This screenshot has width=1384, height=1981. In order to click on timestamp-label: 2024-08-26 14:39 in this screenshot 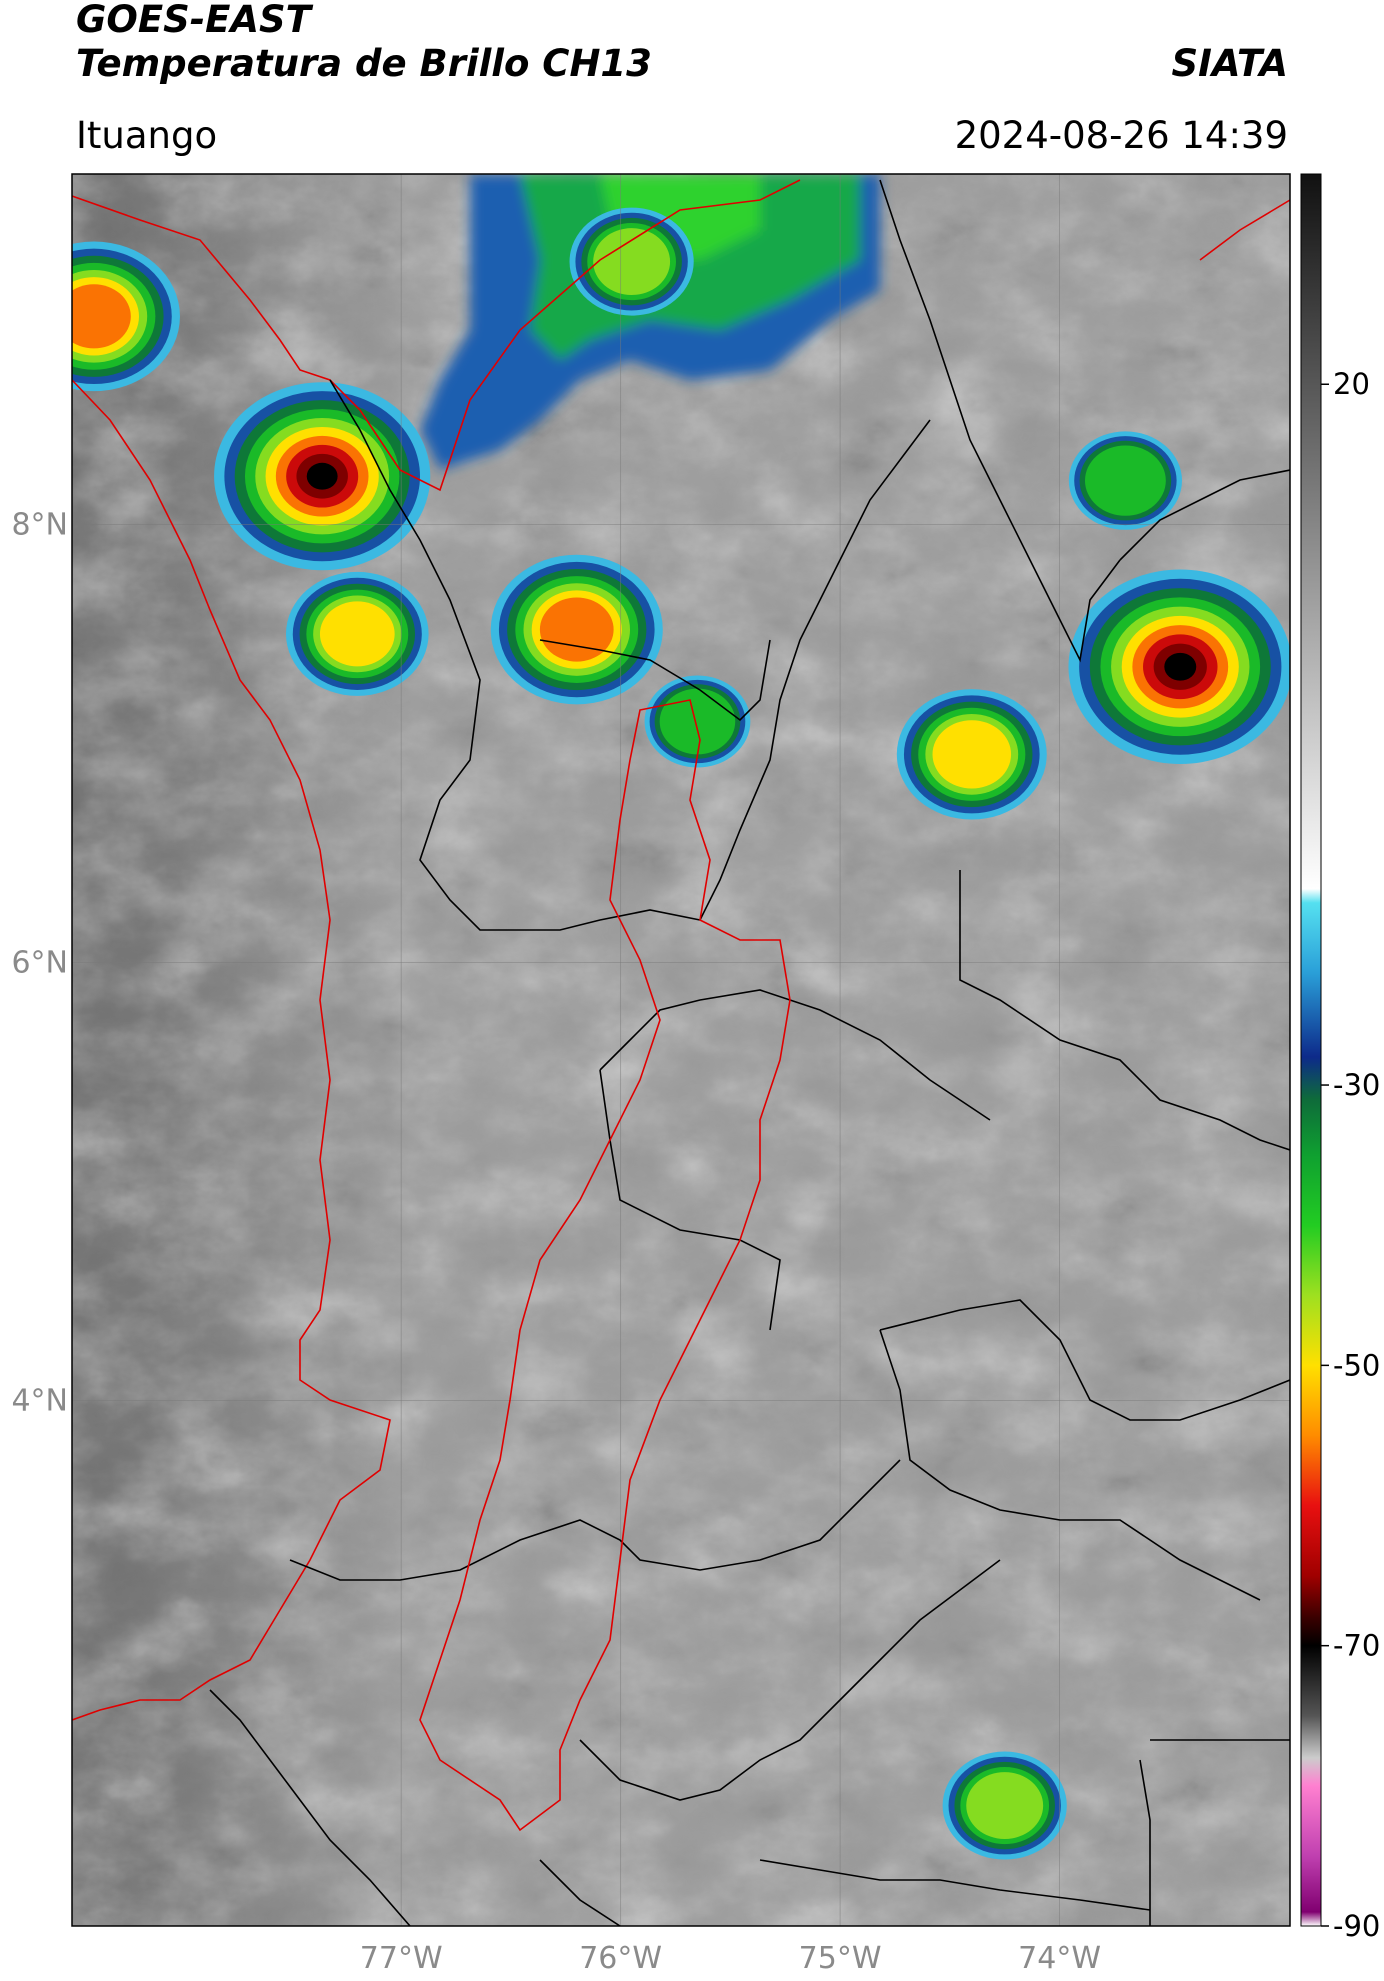, I will do `click(1121, 135)`.